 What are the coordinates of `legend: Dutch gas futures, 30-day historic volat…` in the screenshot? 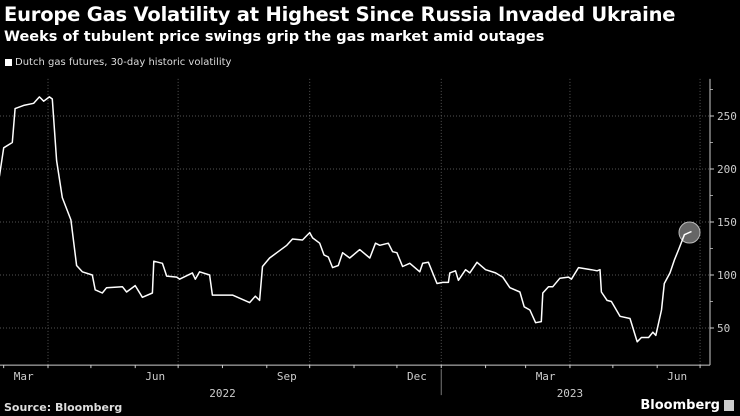 It's located at (118, 62).